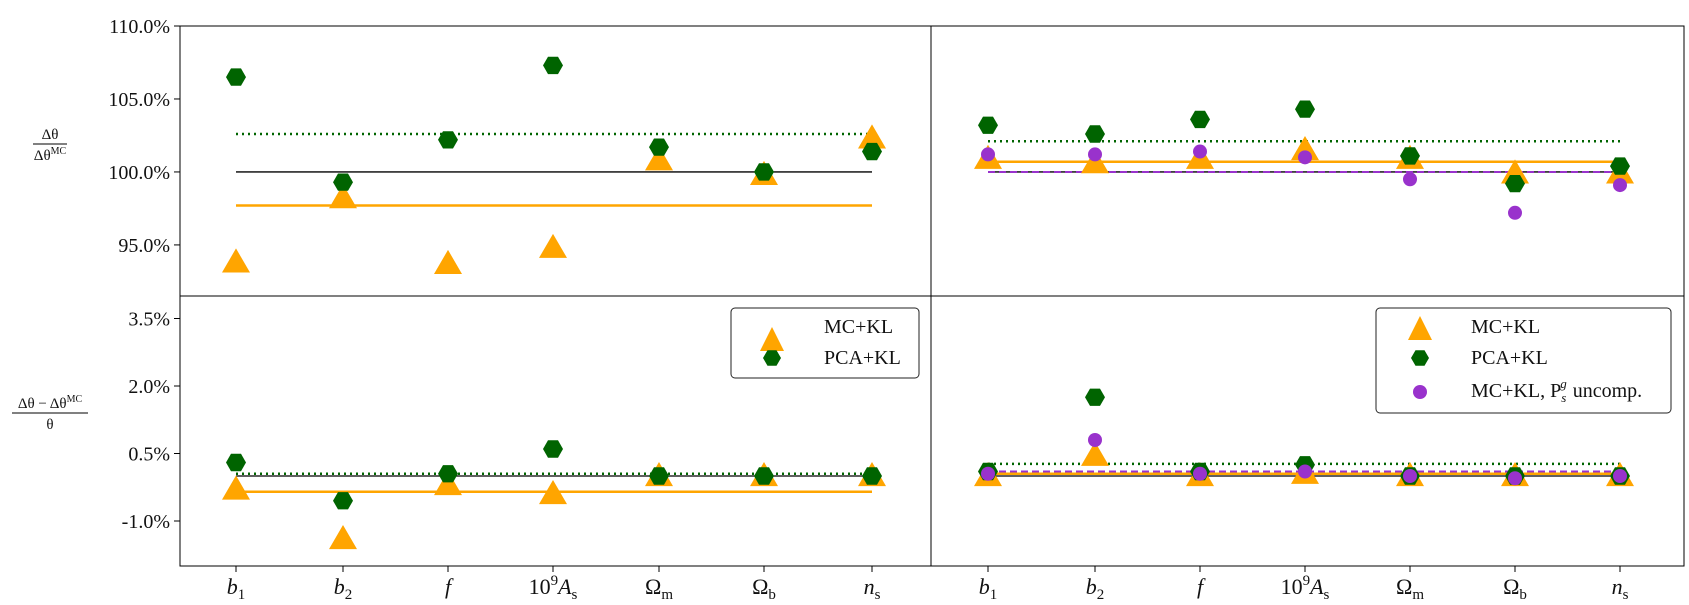 The width and height of the screenshot is (1689, 605). What do you see at coordinates (59, 151) in the screenshot?
I see `row-label-top-den-sup: MC` at bounding box center [59, 151].